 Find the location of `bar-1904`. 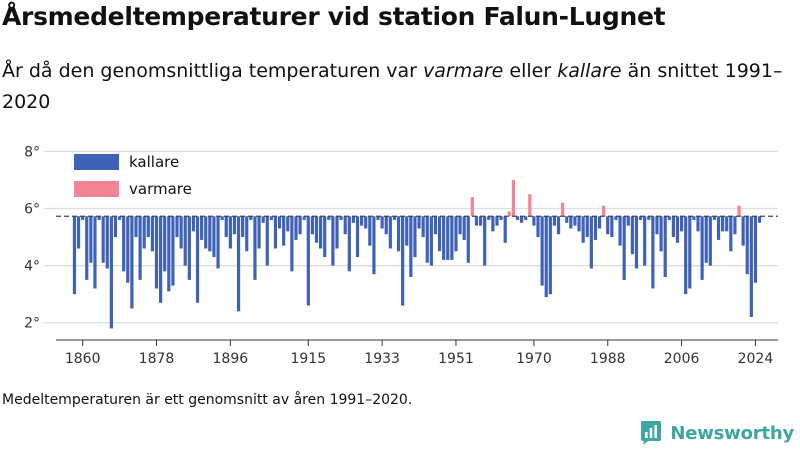

bar-1904 is located at coordinates (263, 219).